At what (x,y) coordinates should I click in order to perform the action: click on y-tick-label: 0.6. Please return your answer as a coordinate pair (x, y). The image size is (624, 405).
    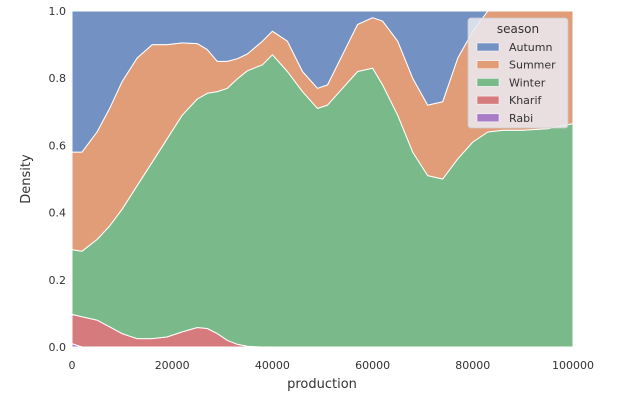
    Looking at the image, I should click on (58, 145).